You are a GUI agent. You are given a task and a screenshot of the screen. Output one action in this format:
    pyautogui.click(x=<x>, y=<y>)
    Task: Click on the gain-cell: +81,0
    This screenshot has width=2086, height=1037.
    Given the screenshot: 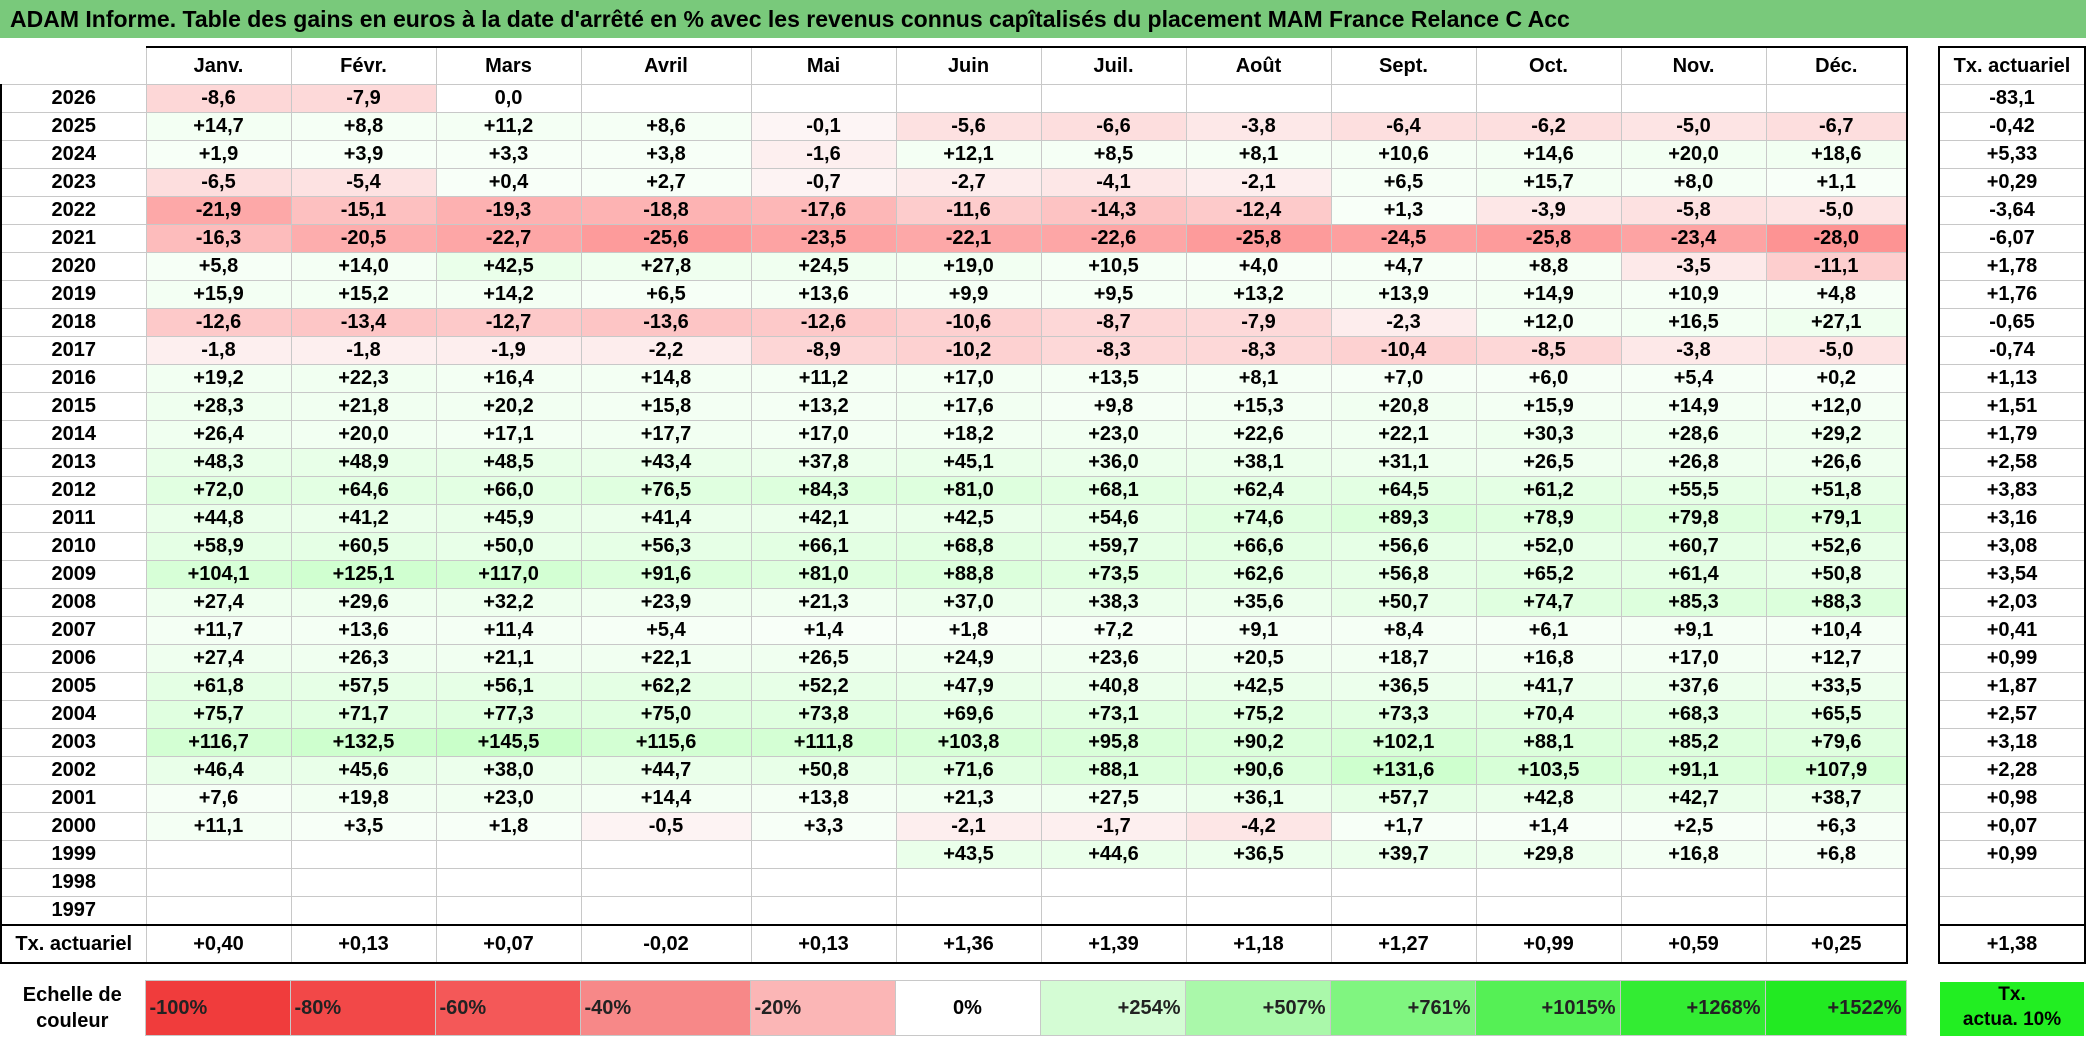 What is the action you would take?
    pyautogui.click(x=823, y=574)
    